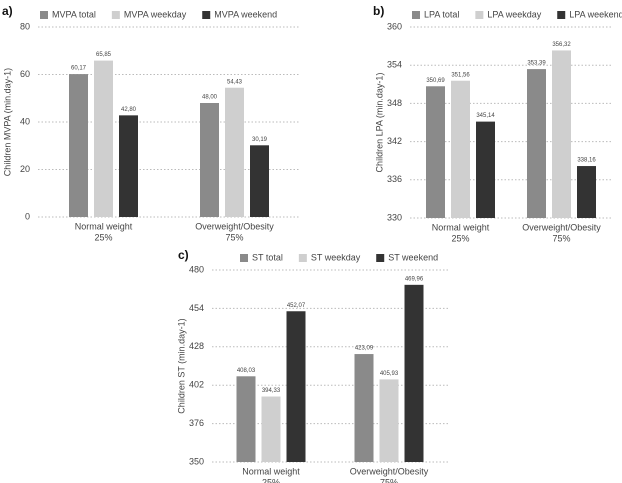 The image size is (622, 483). I want to click on value-label: 345,14, so click(485, 116).